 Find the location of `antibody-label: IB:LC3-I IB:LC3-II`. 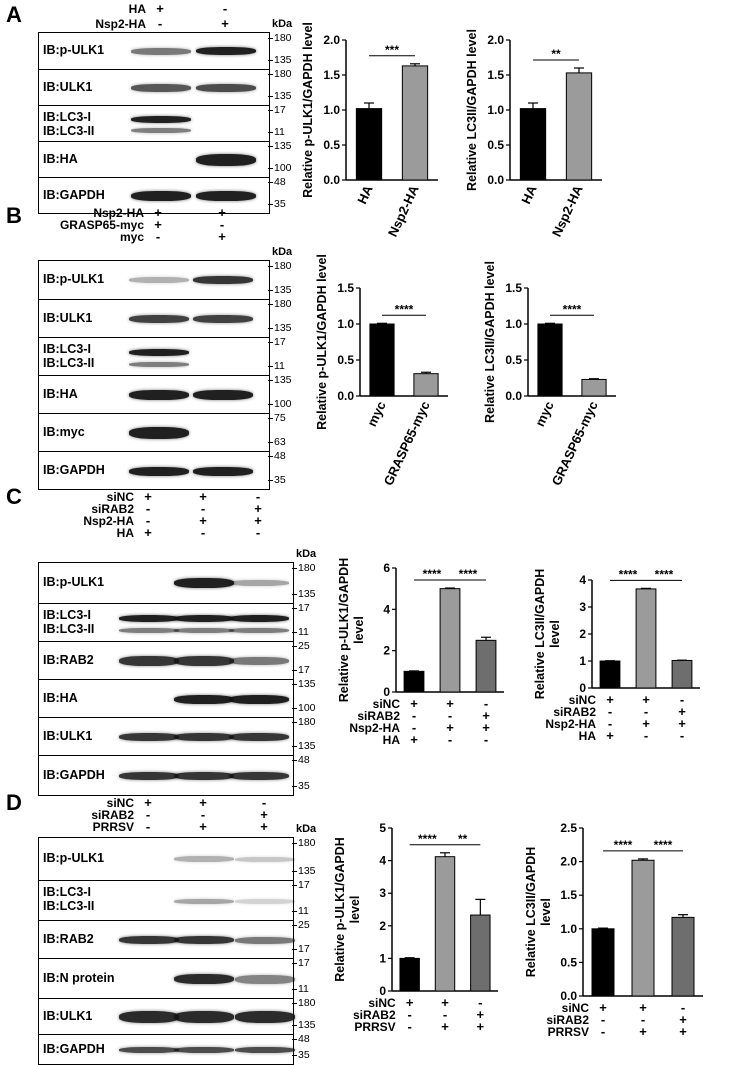

antibody-label: IB:LC3-I IB:LC3-II is located at coordinates (69, 124).